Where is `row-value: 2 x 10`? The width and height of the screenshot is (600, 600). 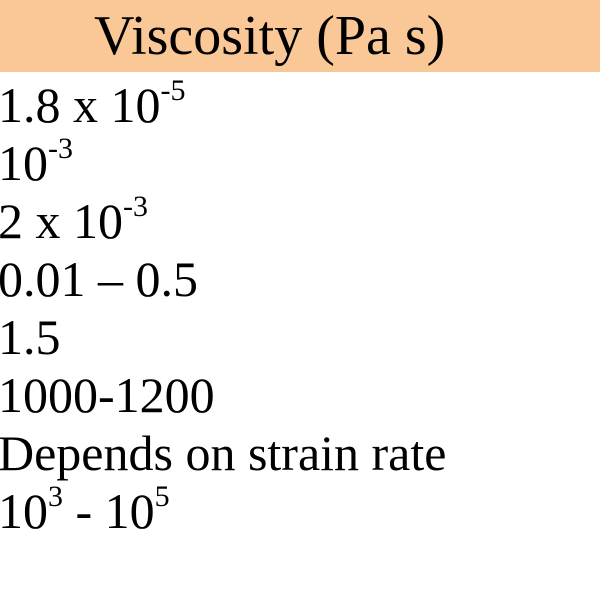 row-value: 2 x 10 is located at coordinates (61, 221).